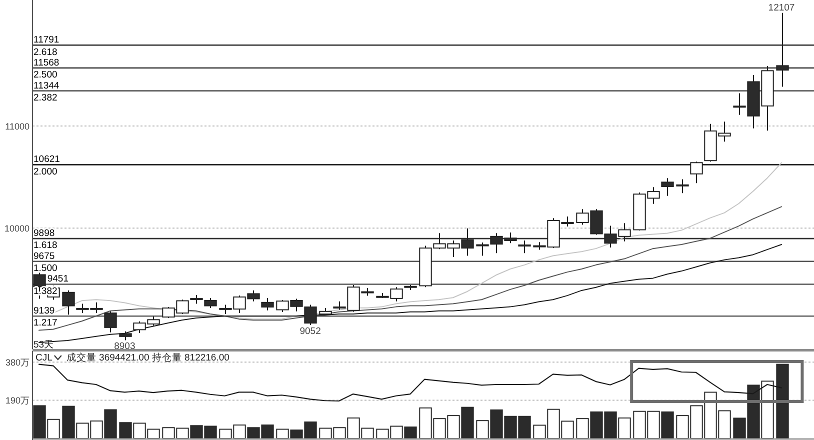 The image size is (814, 440). What do you see at coordinates (46, 75) in the screenshot?
I see `annotation: 2.500` at bounding box center [46, 75].